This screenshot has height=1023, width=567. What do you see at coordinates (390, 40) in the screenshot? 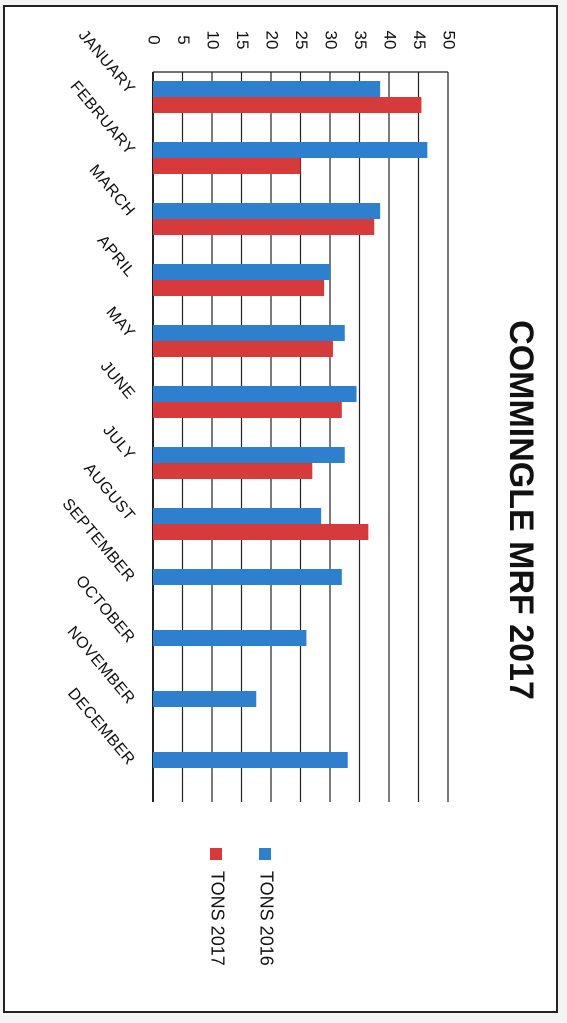
I see `tick-label: 40` at bounding box center [390, 40].